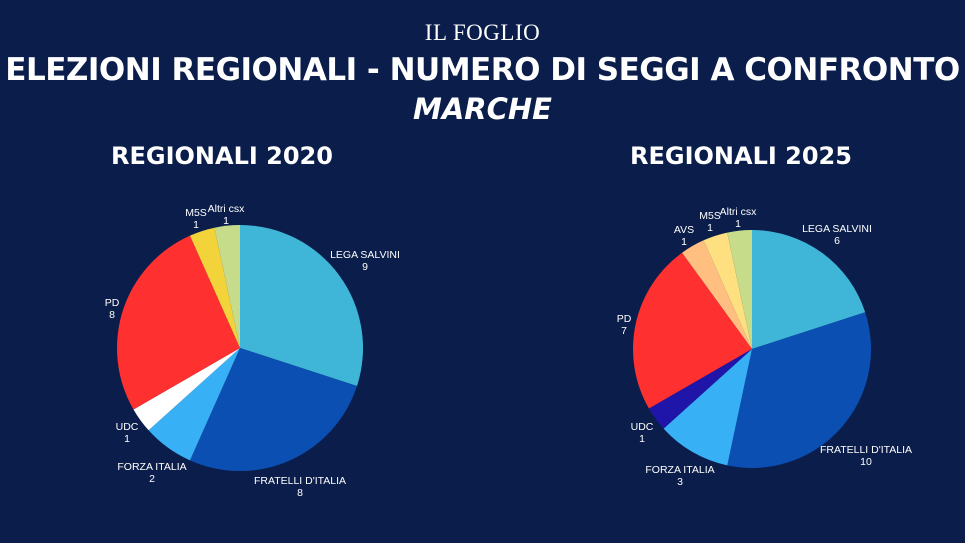 The image size is (965, 543). Describe the element at coordinates (684, 230) in the screenshot. I see `slice-label-avs: AVS` at that location.